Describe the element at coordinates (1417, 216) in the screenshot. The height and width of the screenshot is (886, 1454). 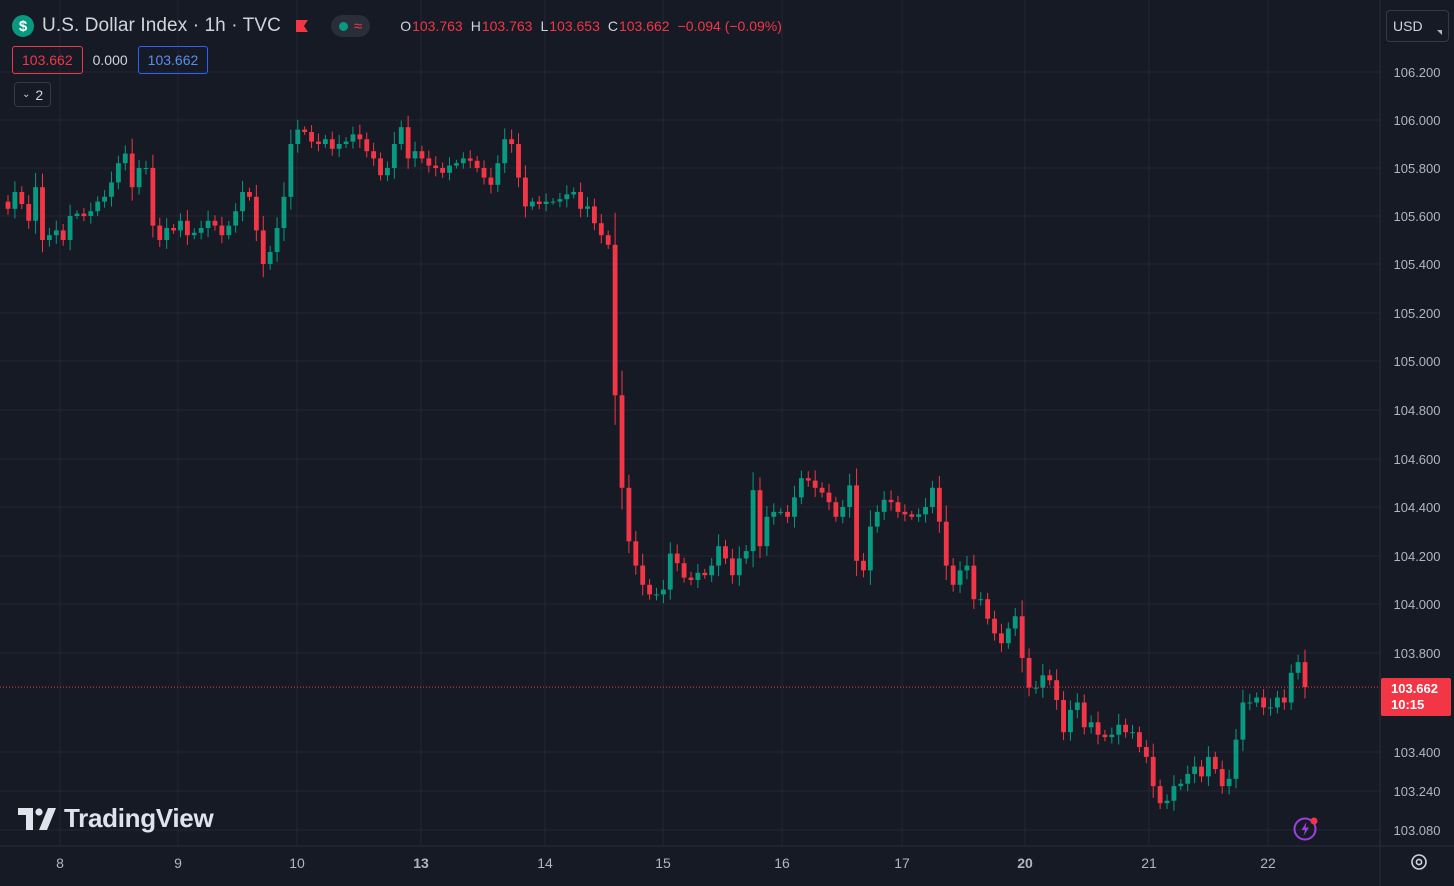
I see `price-tick-label: 105.600` at that location.